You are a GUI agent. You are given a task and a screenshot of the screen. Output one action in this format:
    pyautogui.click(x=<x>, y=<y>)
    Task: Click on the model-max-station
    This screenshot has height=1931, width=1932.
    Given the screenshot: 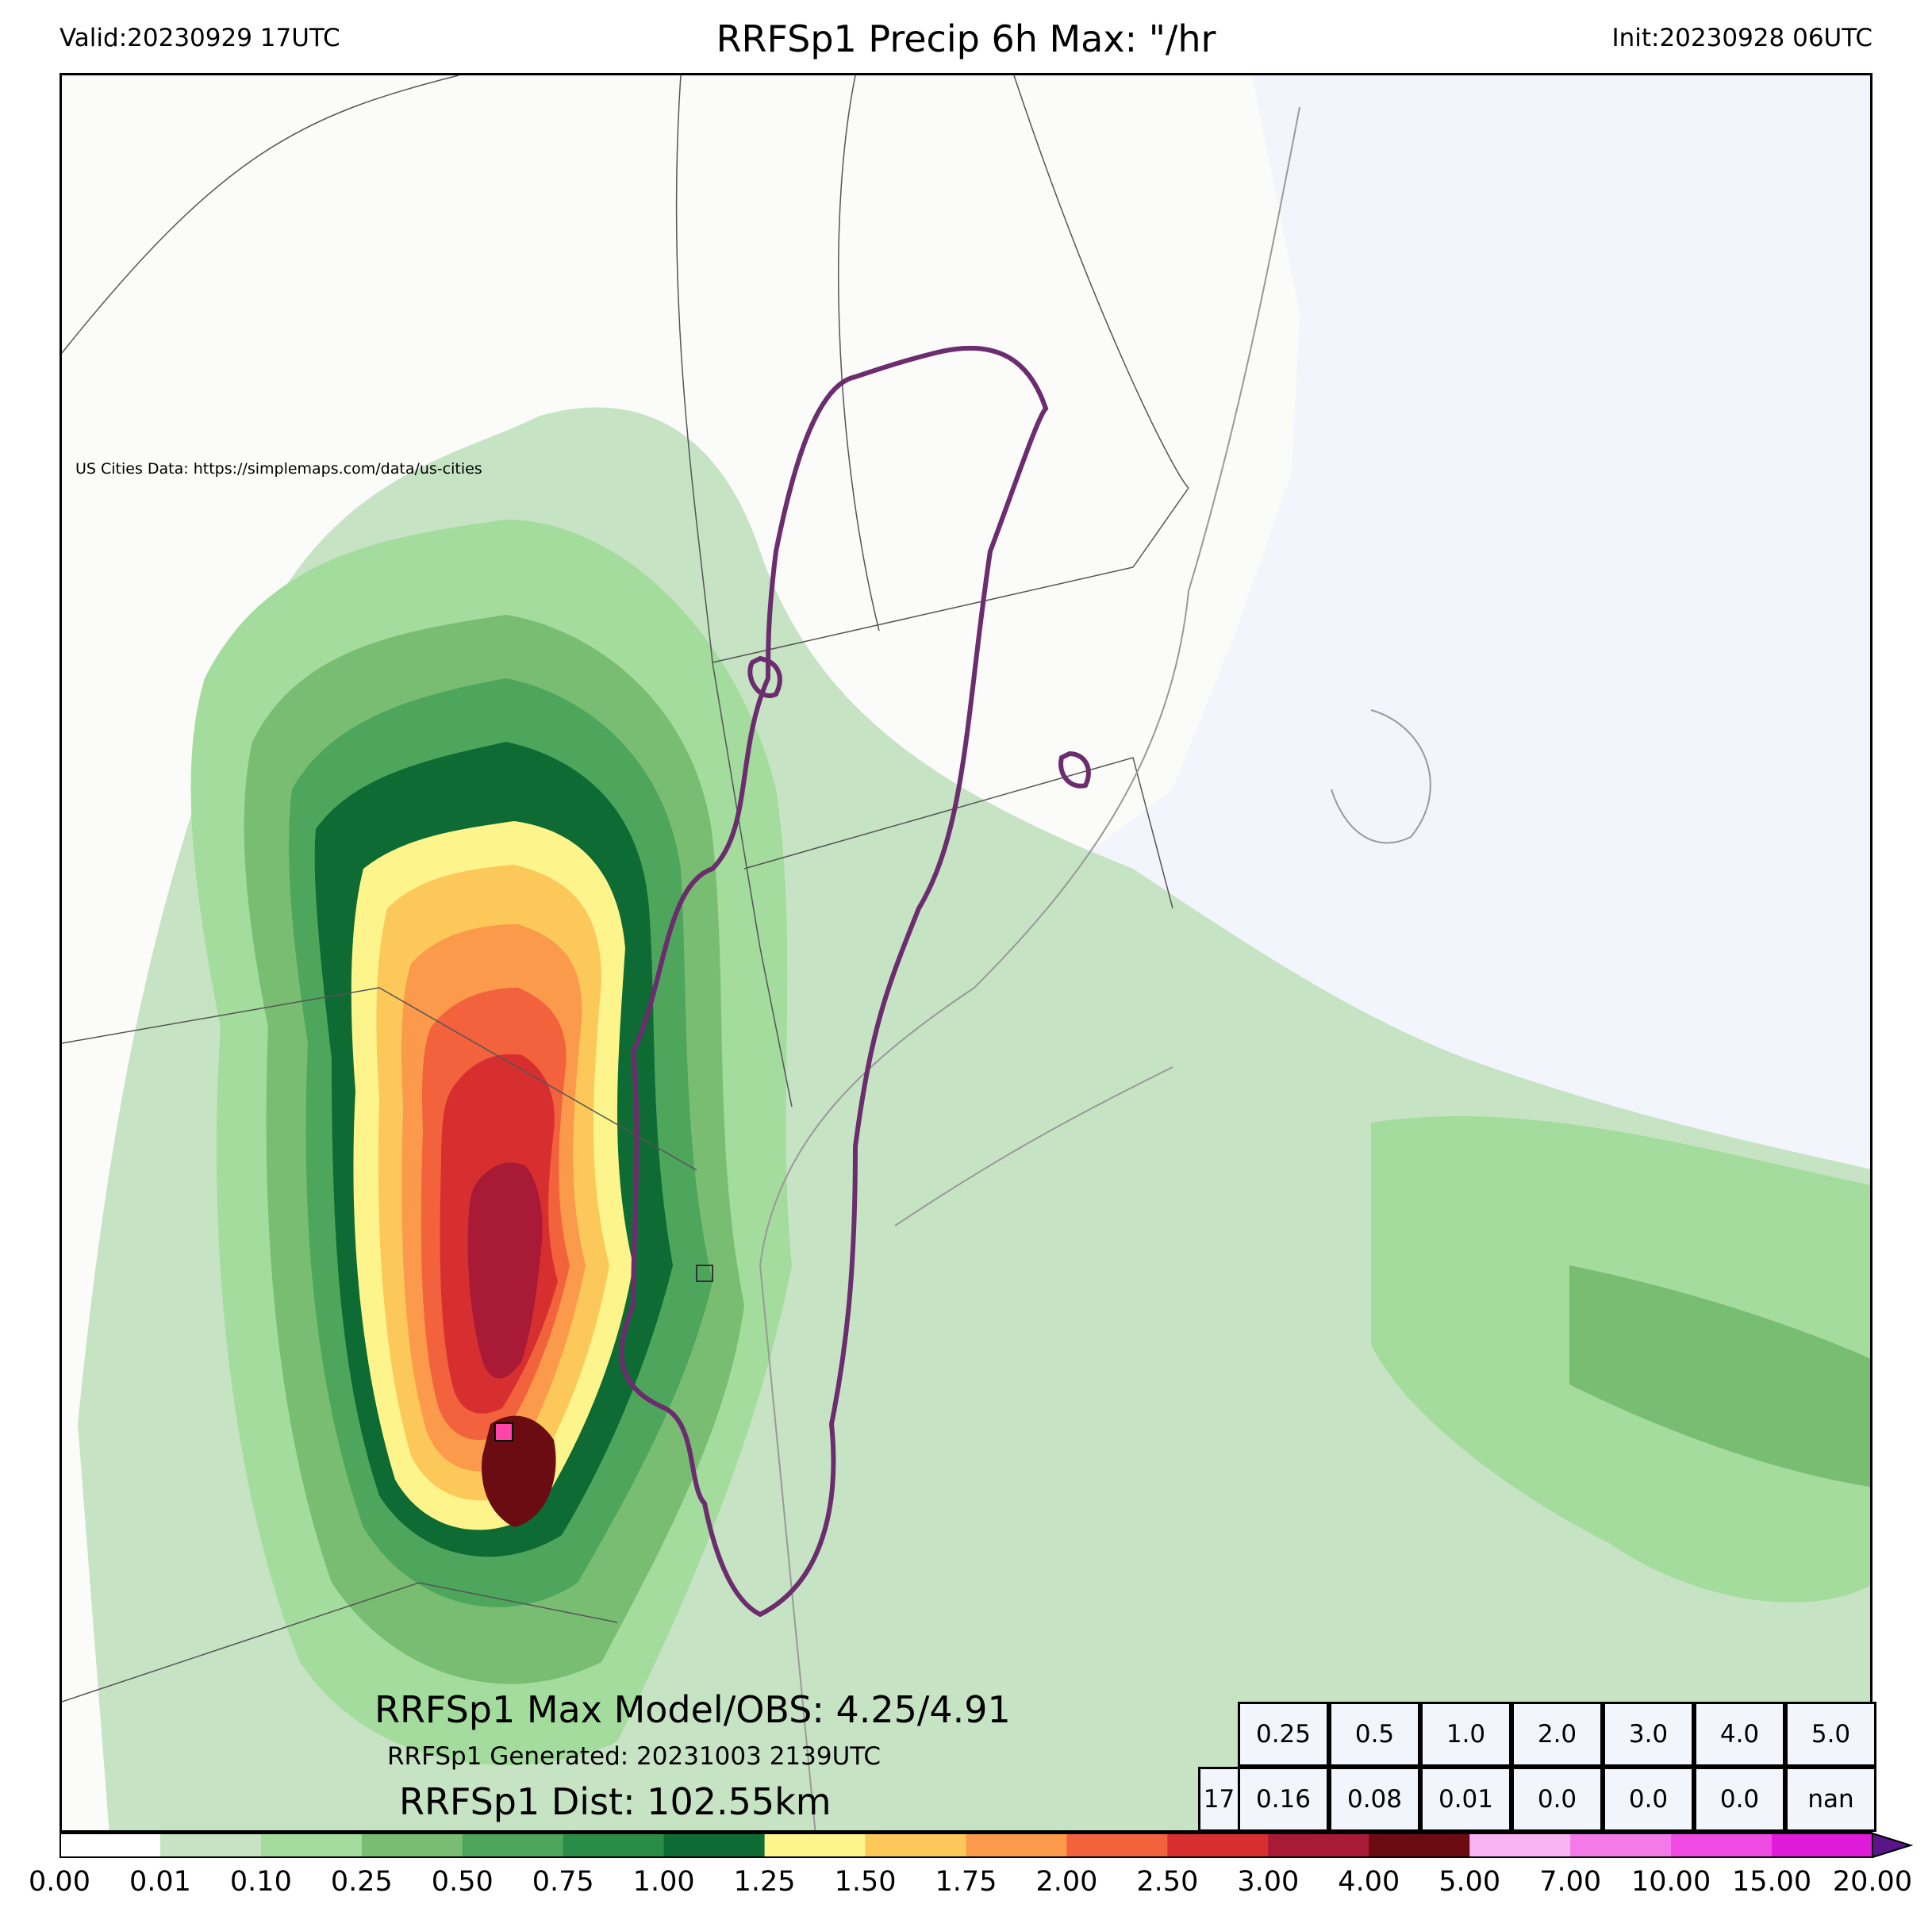 What is the action you would take?
    pyautogui.click(x=704, y=1273)
    